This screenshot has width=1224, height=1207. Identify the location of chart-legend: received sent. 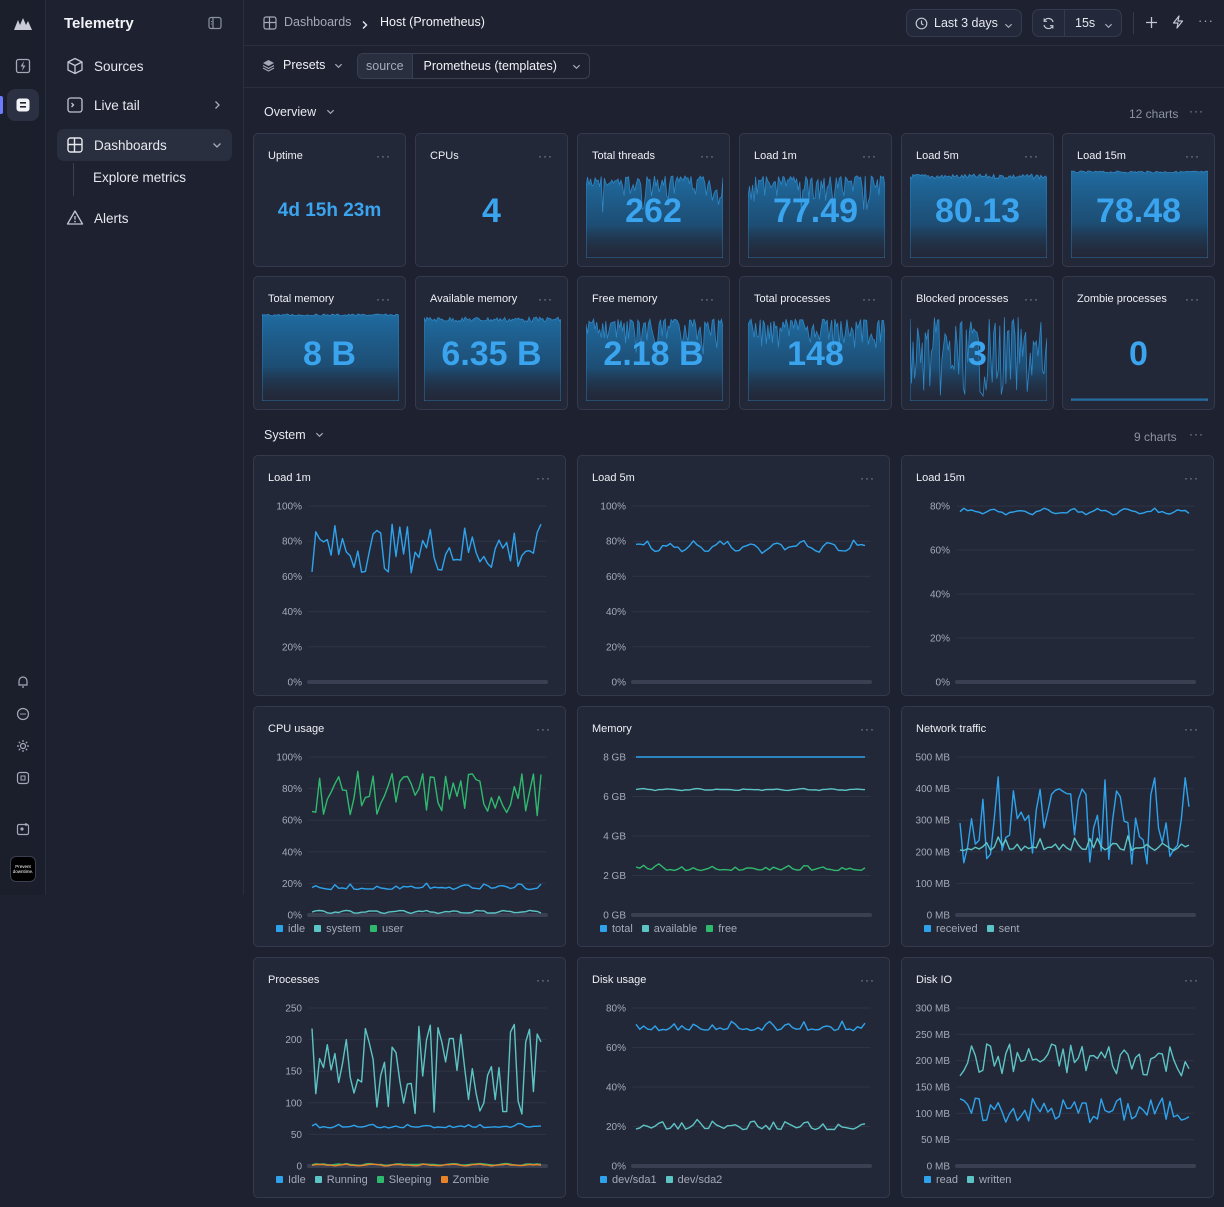
(971, 929).